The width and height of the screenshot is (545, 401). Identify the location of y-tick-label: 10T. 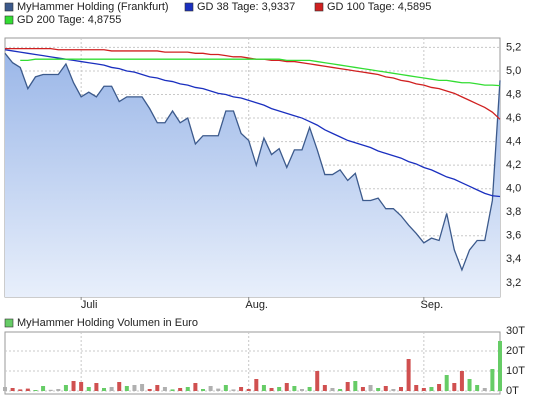
(515, 371).